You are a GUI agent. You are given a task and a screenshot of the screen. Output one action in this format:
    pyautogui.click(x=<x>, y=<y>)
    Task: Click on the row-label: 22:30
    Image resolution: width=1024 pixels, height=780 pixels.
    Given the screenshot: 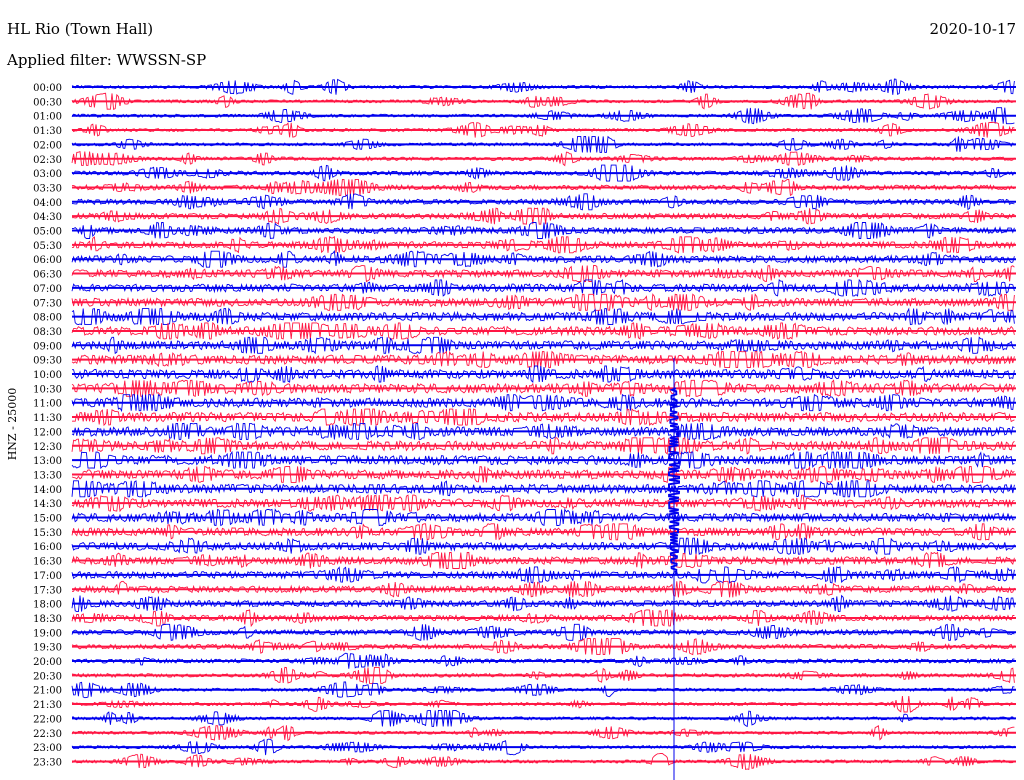 What is the action you would take?
    pyautogui.click(x=47, y=734)
    